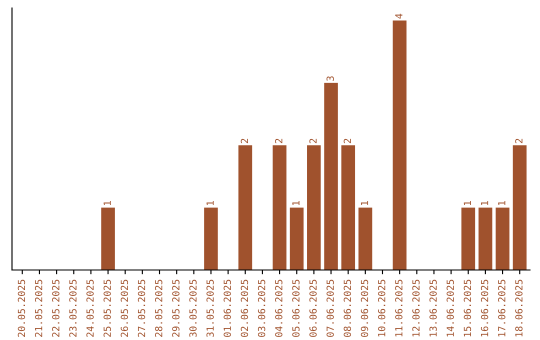 The image size is (540, 340). What do you see at coordinates (124, 308) in the screenshot?
I see `x-tick-label: 26.05.2025` at bounding box center [124, 308].